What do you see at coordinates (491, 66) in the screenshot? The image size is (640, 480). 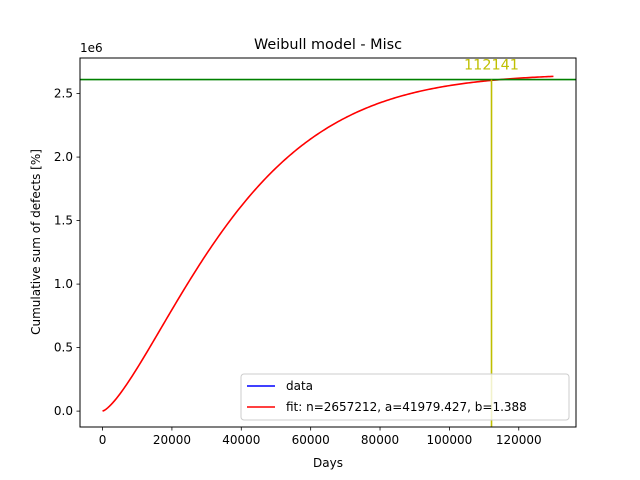 I see `vline-annotation: 112141` at bounding box center [491, 66].